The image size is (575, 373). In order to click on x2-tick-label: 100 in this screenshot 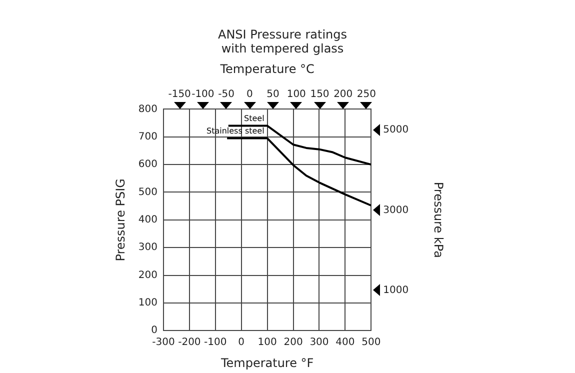, I will do `click(296, 94)`.